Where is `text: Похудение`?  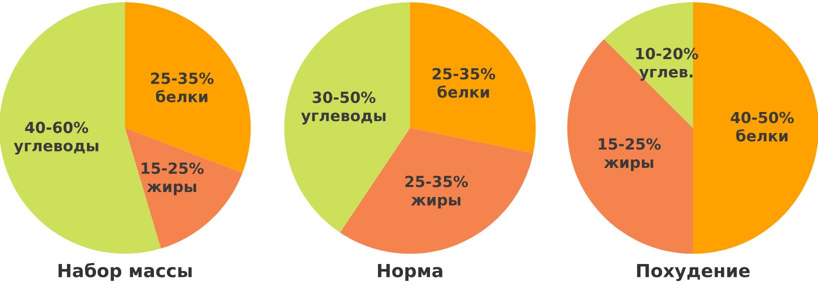 text: Похудение is located at coordinates (693, 273).